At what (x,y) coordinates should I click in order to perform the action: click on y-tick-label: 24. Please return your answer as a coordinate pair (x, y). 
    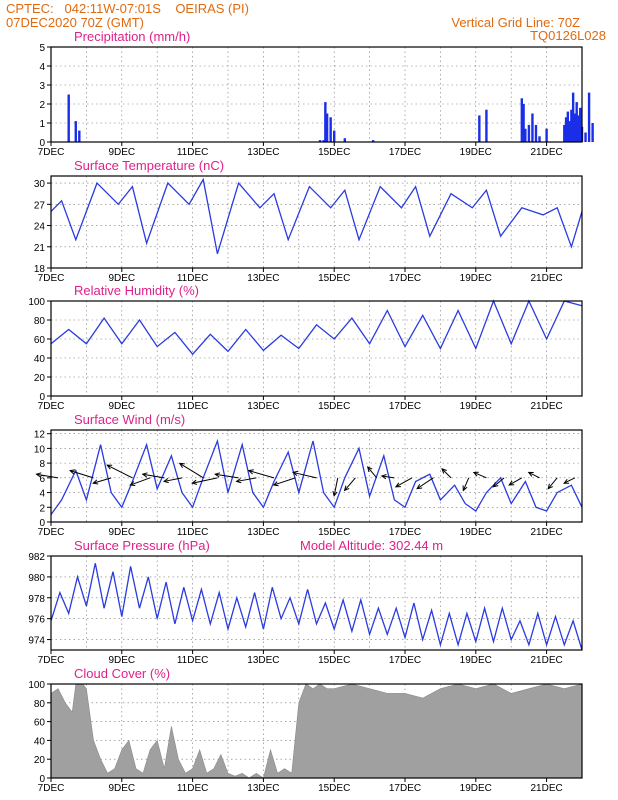
    Looking at the image, I should click on (40, 227).